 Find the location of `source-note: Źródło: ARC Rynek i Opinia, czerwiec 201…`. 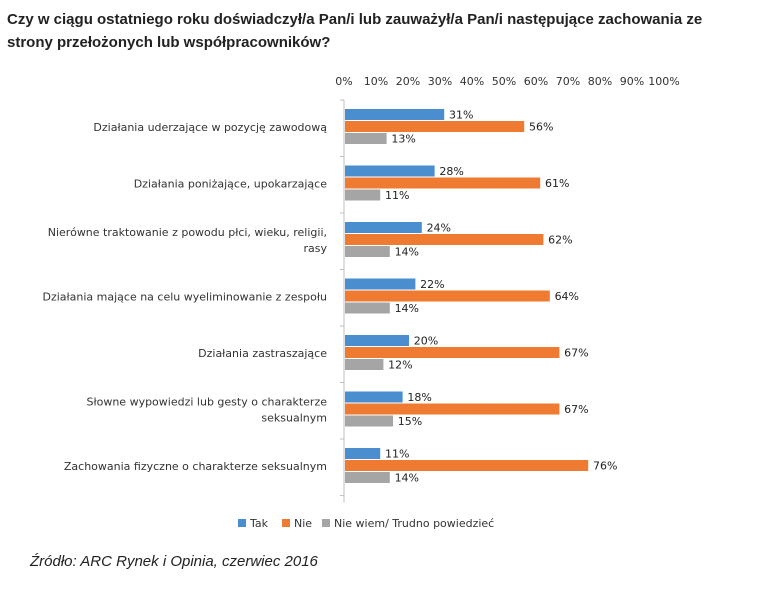

source-note: Źródło: ARC Rynek i Opinia, czerwiec 201… is located at coordinates (174, 561).